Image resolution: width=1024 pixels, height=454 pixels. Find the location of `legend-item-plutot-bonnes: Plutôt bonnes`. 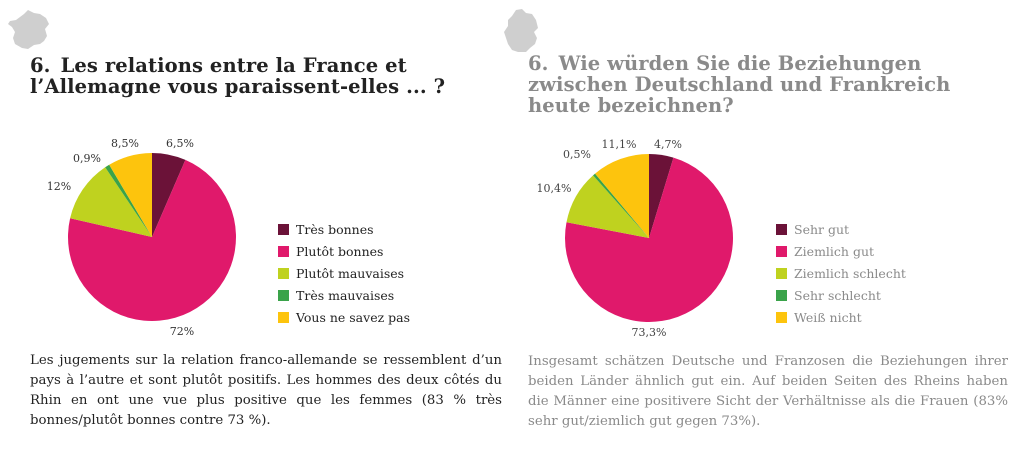

legend-item-plutot-bonnes: Plutôt bonnes is located at coordinates (344, 251).